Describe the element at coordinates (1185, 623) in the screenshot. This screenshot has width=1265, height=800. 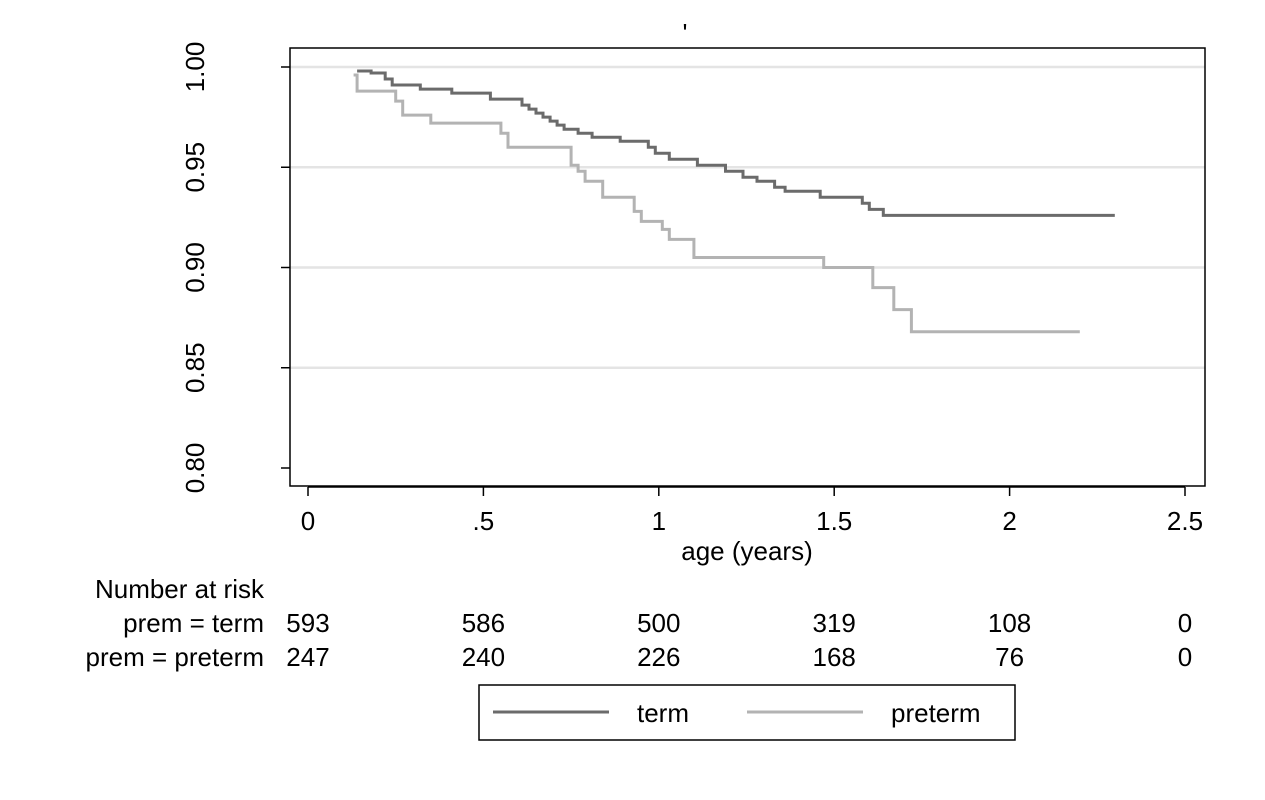
I see `risk-value-0-5: 0` at that location.